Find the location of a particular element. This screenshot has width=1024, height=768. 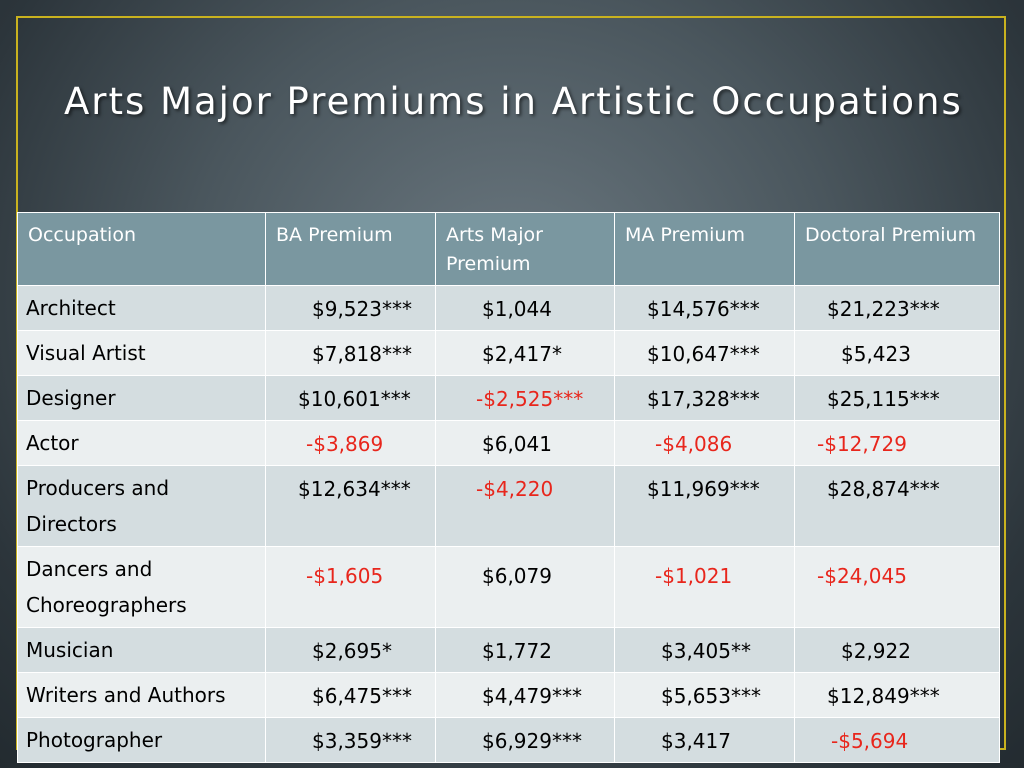

ba-premium-cell: $3,359*** is located at coordinates (350, 740).